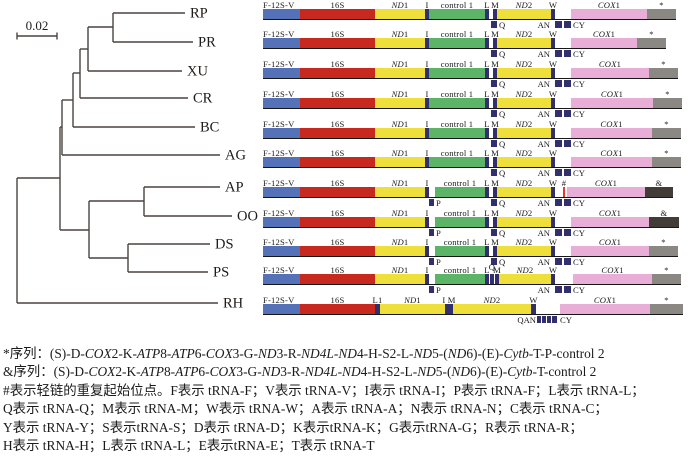 The height and width of the screenshot is (460, 700). Describe the element at coordinates (209, 128) in the screenshot. I see `tree-tip-label: BC` at that location.